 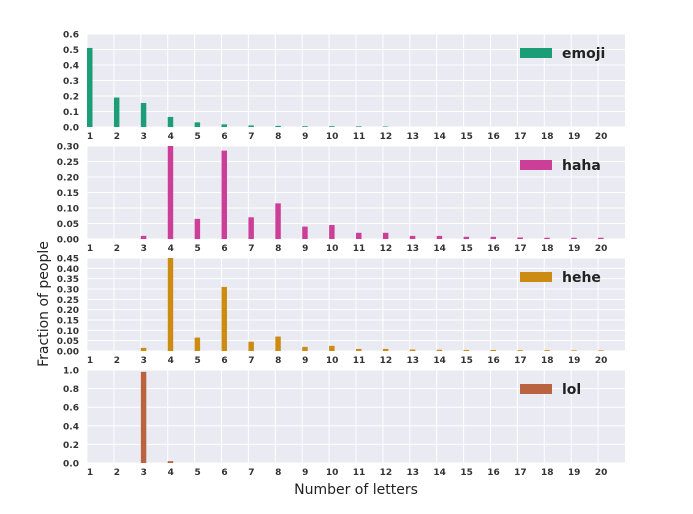 I want to click on y-tick-label: 0.30, so click(x=68, y=291).